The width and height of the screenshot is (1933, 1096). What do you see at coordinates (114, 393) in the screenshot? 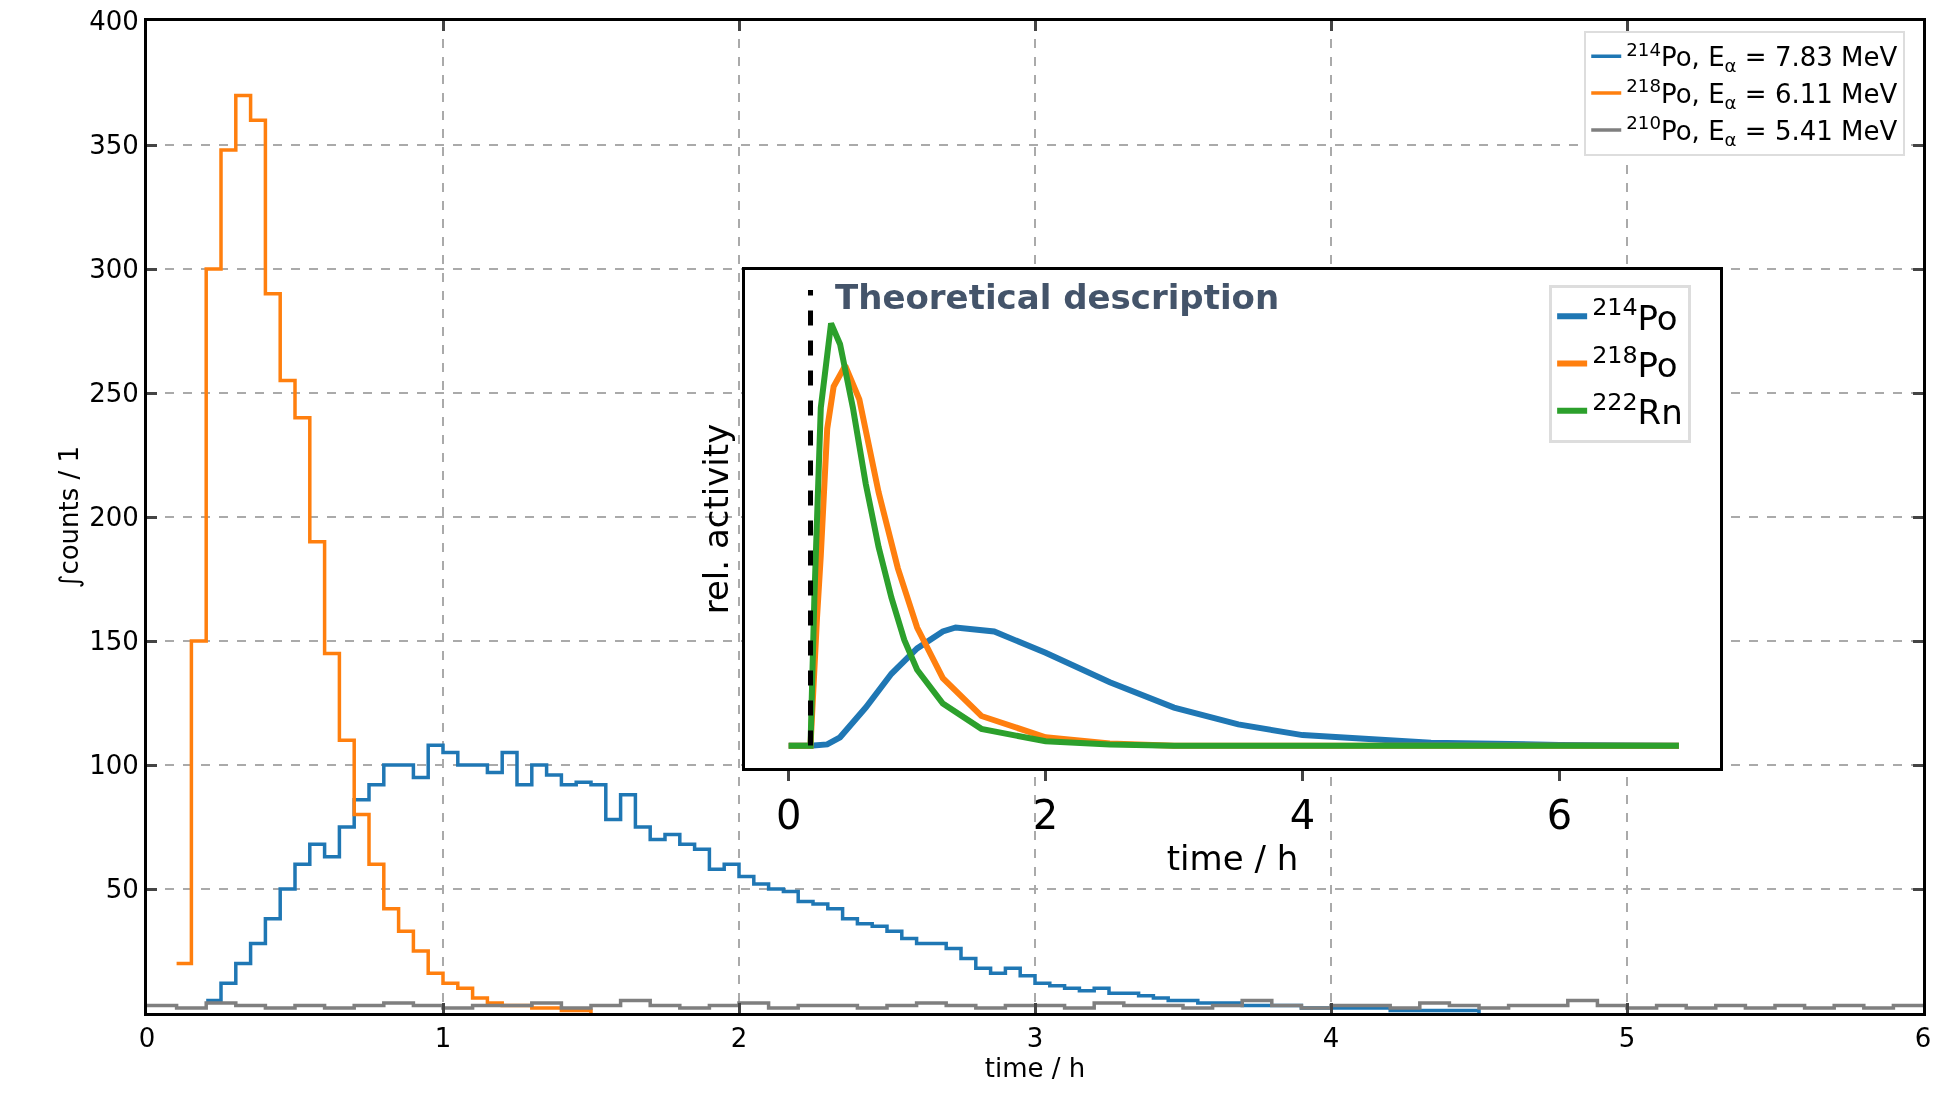
I see `y-tick-label: 250` at bounding box center [114, 393].